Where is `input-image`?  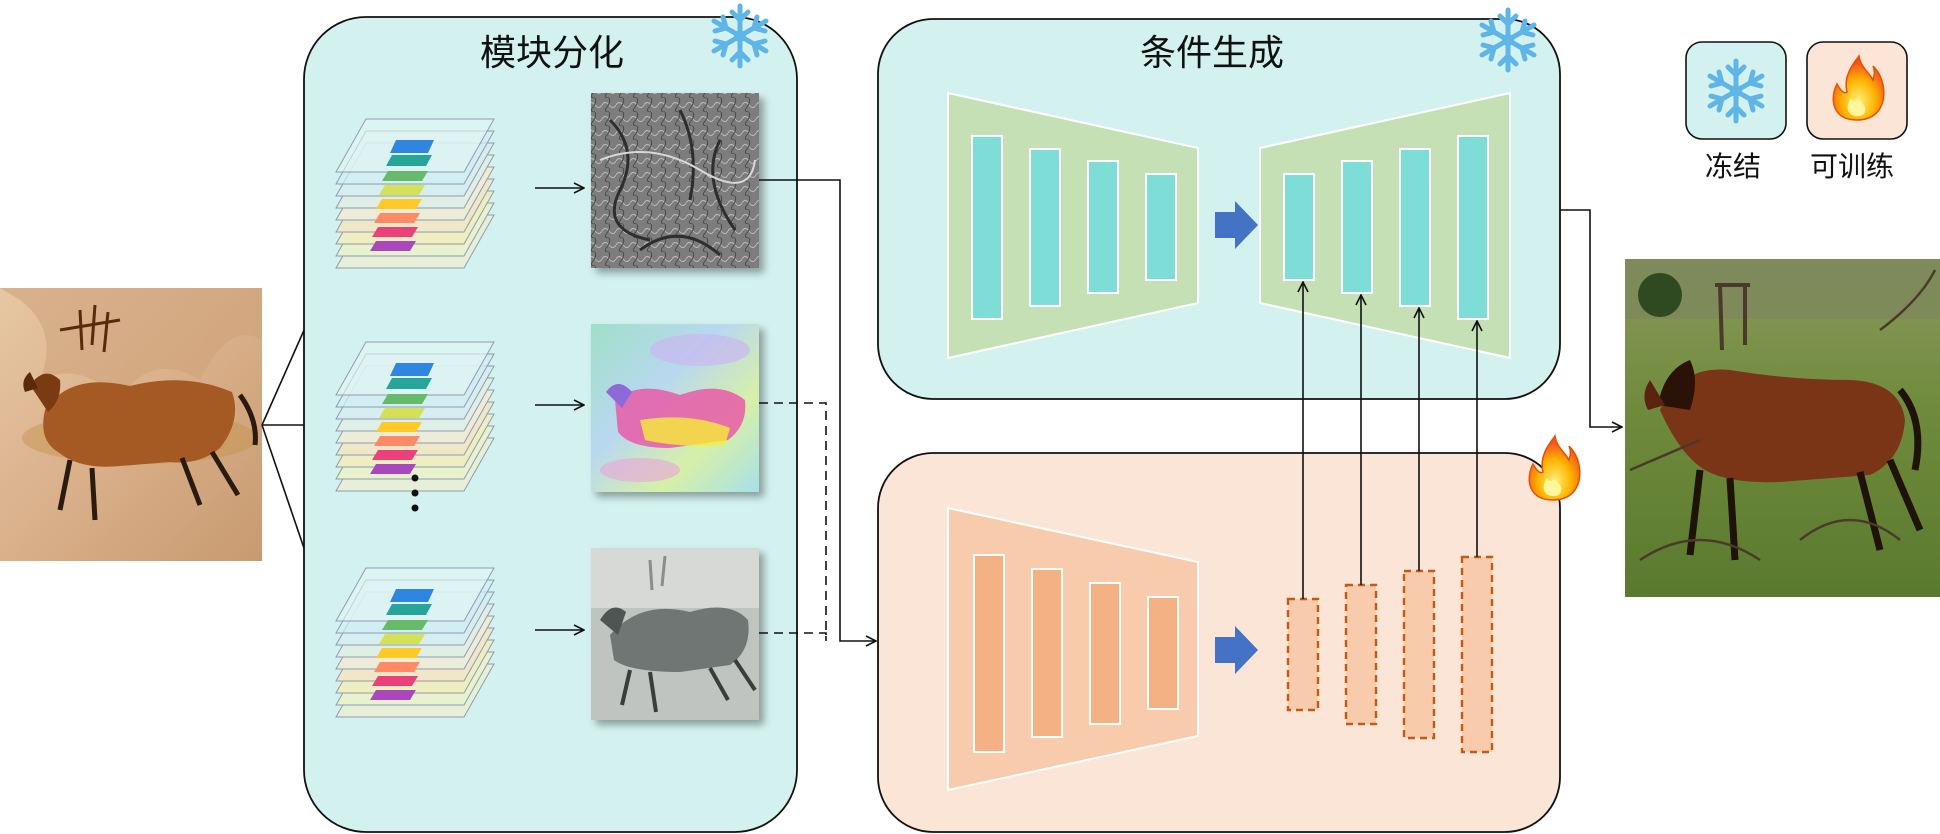 input-image is located at coordinates (131, 424).